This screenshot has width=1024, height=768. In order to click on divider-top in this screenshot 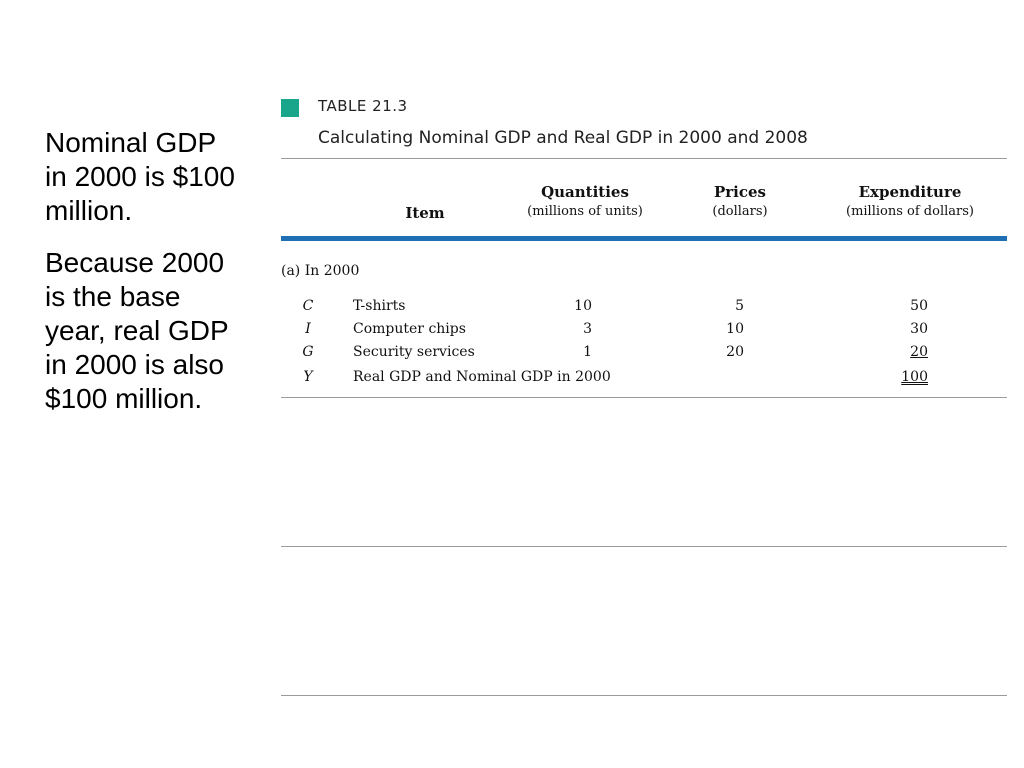, I will do `click(644, 158)`.